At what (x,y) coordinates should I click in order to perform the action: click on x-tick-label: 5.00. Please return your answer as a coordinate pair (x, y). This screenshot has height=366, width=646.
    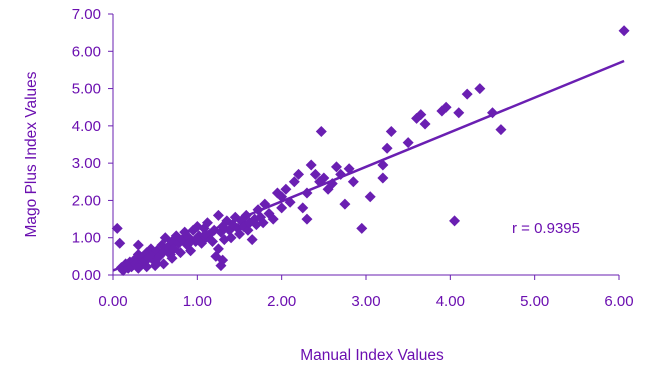
    Looking at the image, I should click on (534, 301).